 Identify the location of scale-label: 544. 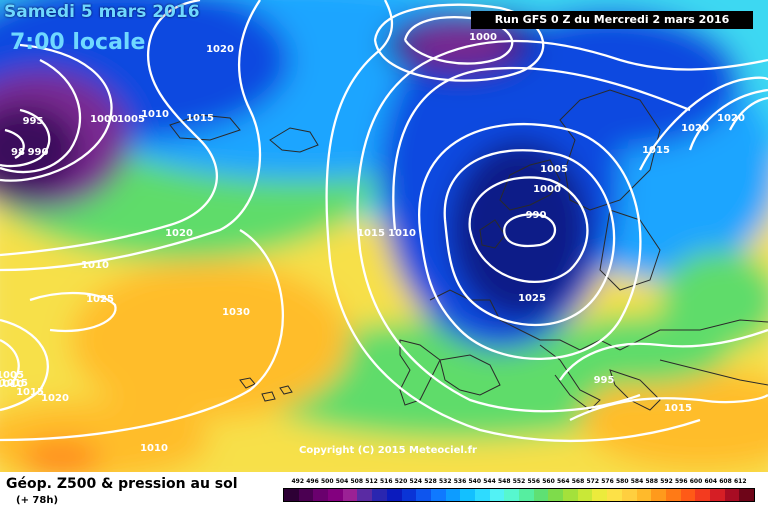
(489, 481).